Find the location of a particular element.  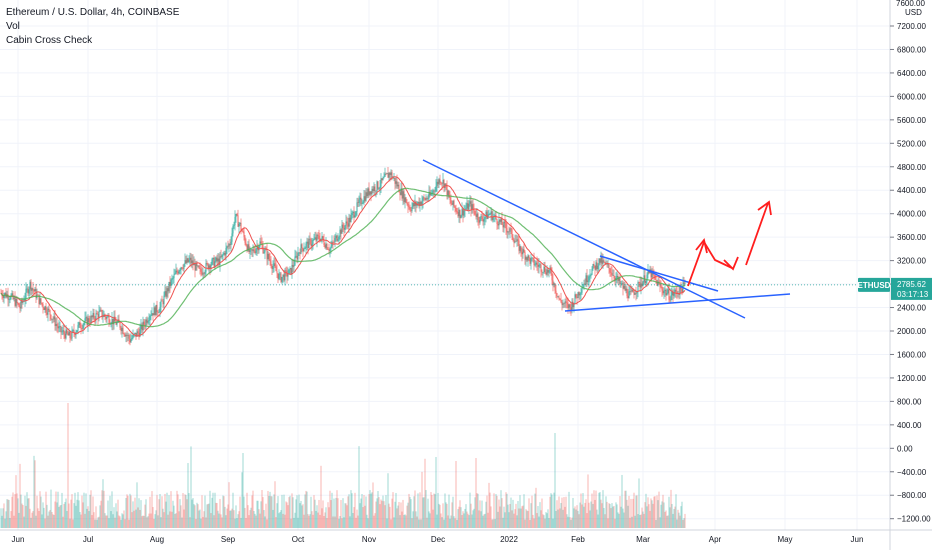

arrow-up is located at coordinates (757, 234).